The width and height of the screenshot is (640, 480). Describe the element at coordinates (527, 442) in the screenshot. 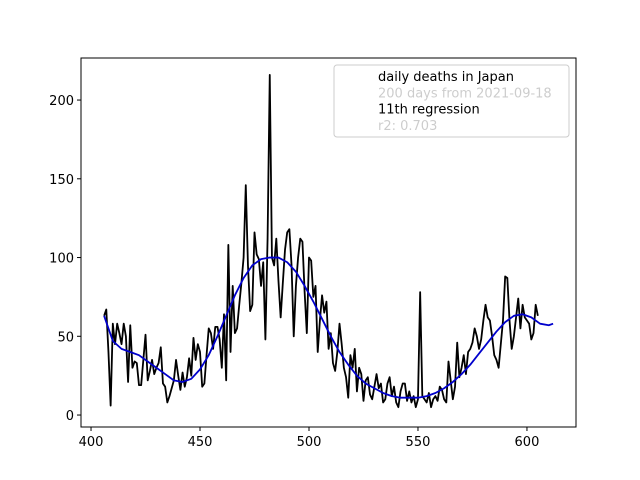

I see `x-tick-label: 600` at that location.